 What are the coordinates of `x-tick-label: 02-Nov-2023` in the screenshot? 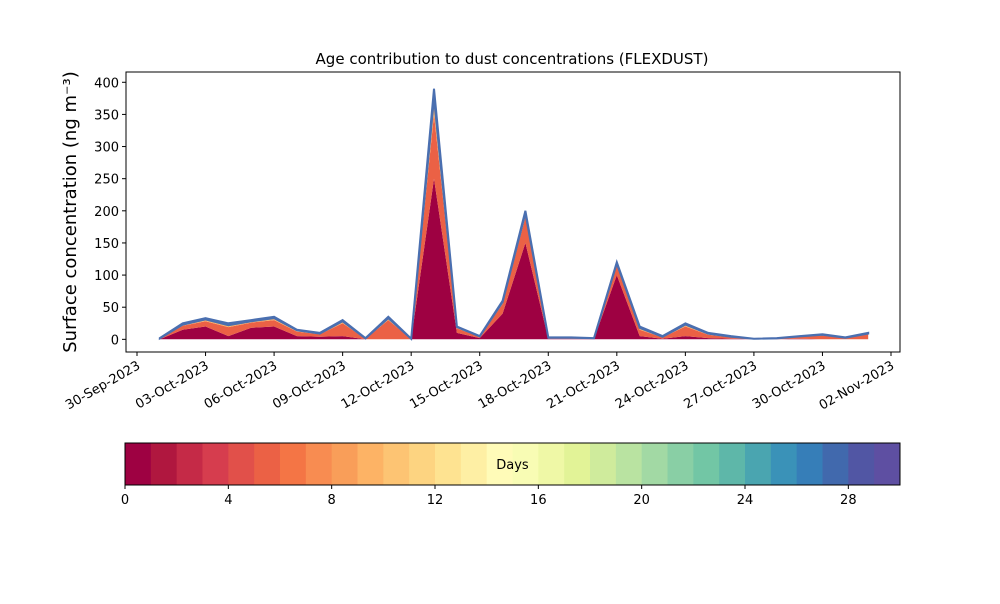 It's located at (857, 385).